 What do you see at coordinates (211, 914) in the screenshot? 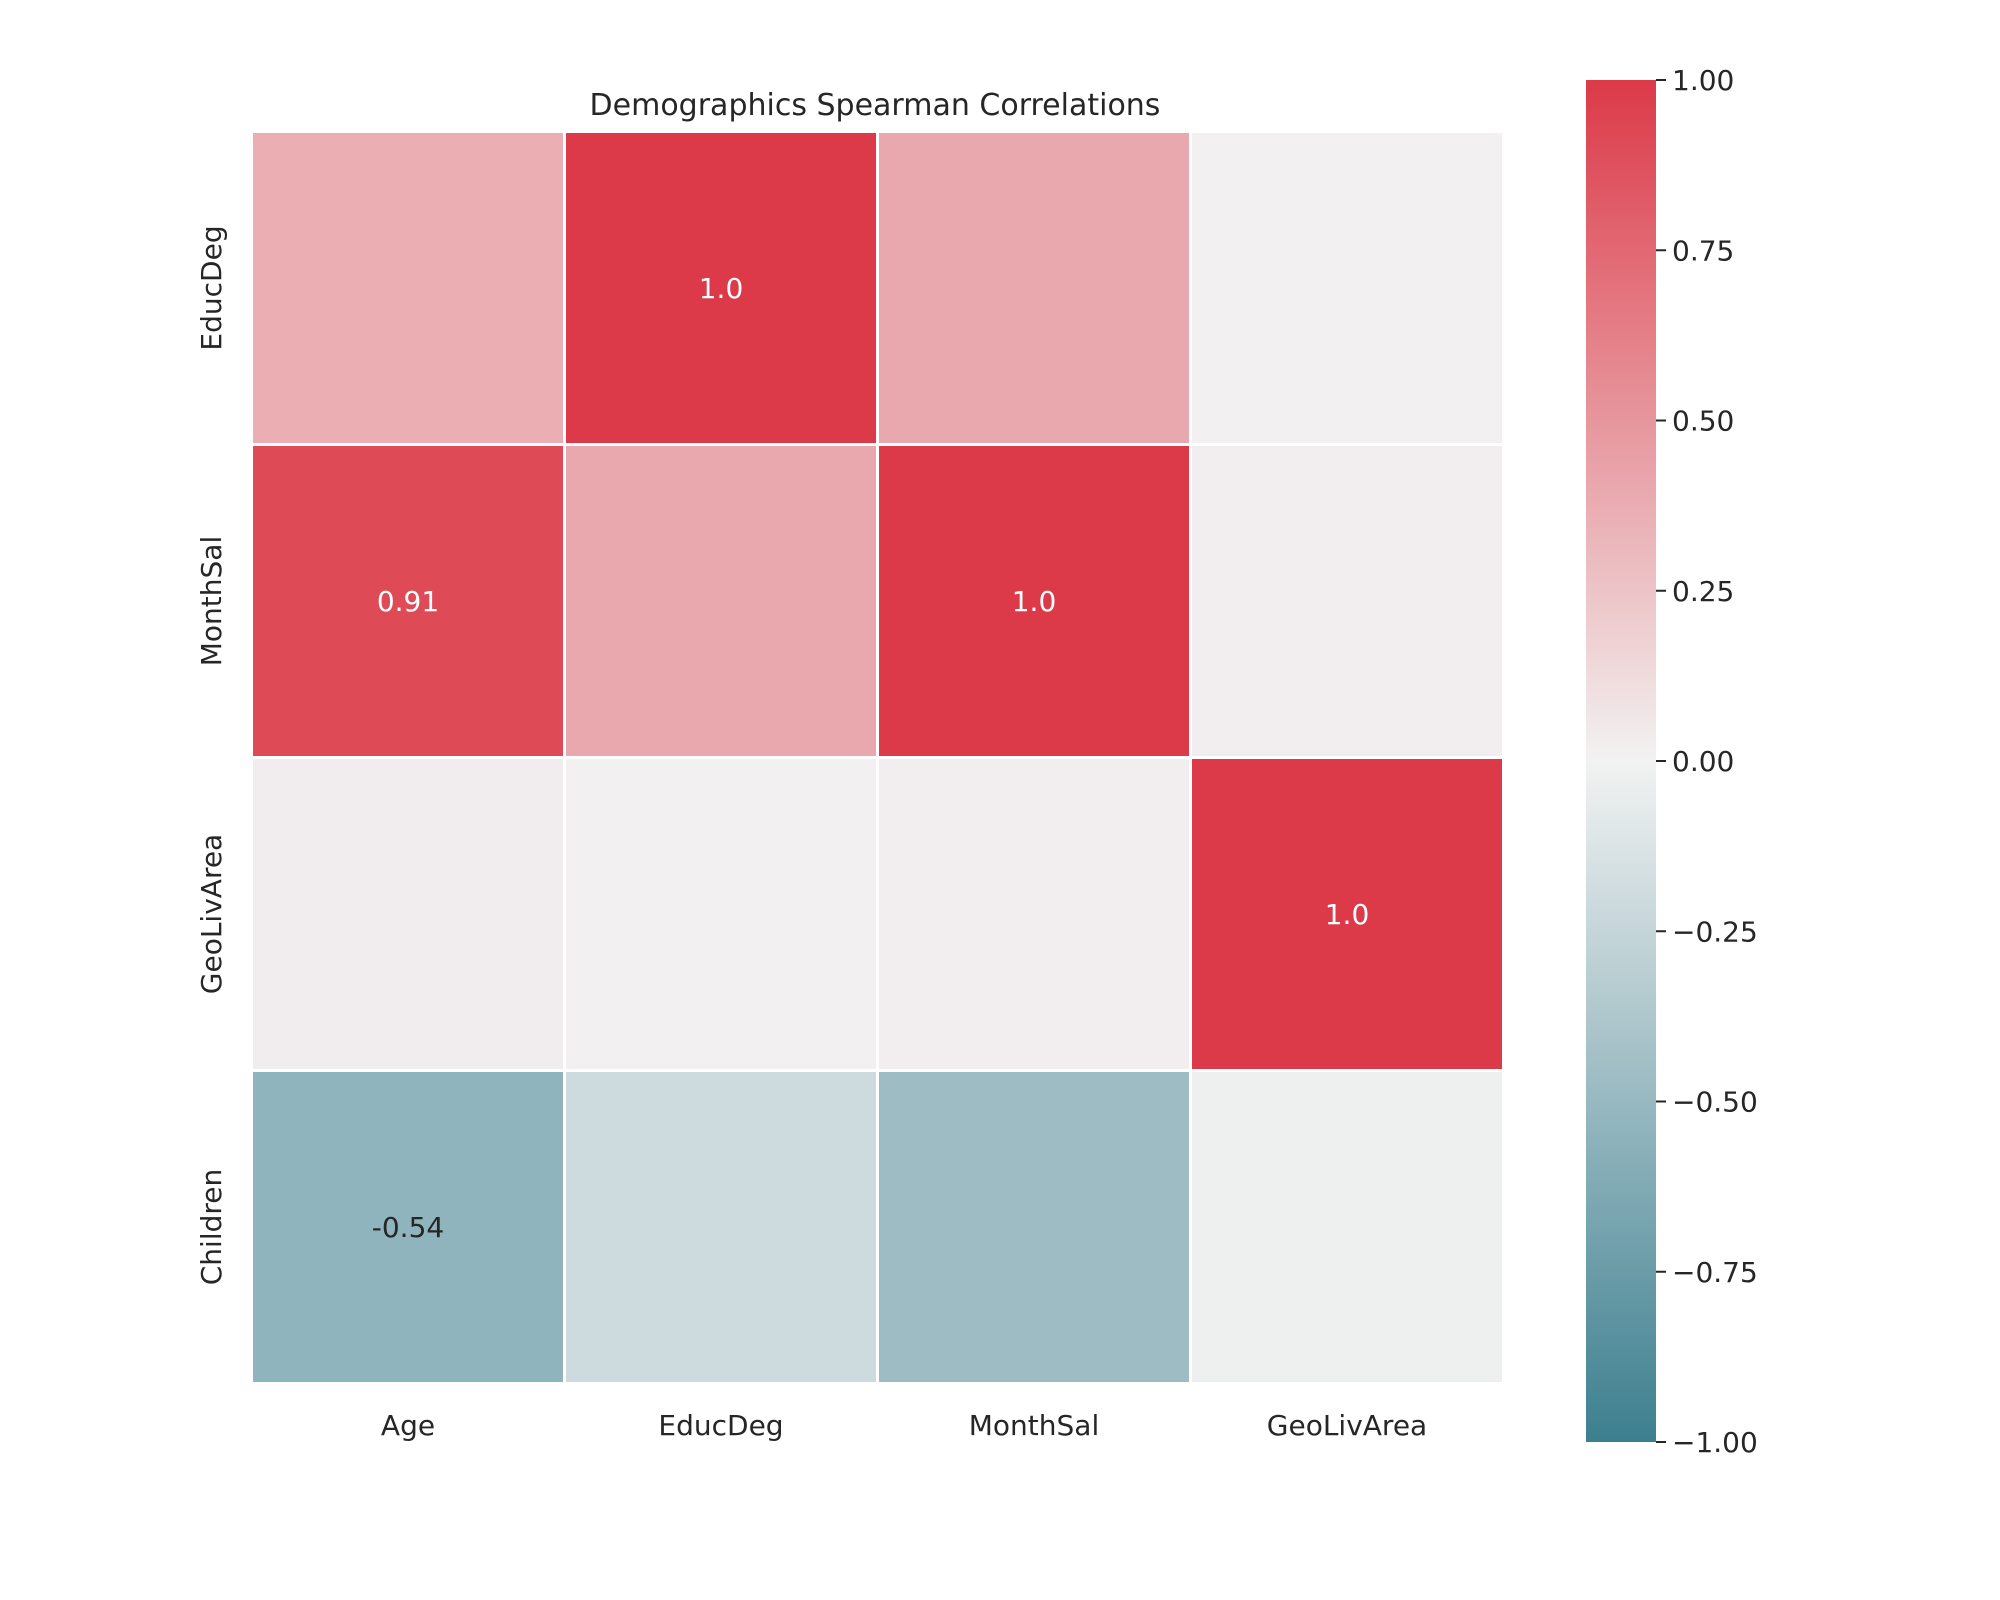
I see `y-tick-label-2: GeoLivArea` at bounding box center [211, 914].